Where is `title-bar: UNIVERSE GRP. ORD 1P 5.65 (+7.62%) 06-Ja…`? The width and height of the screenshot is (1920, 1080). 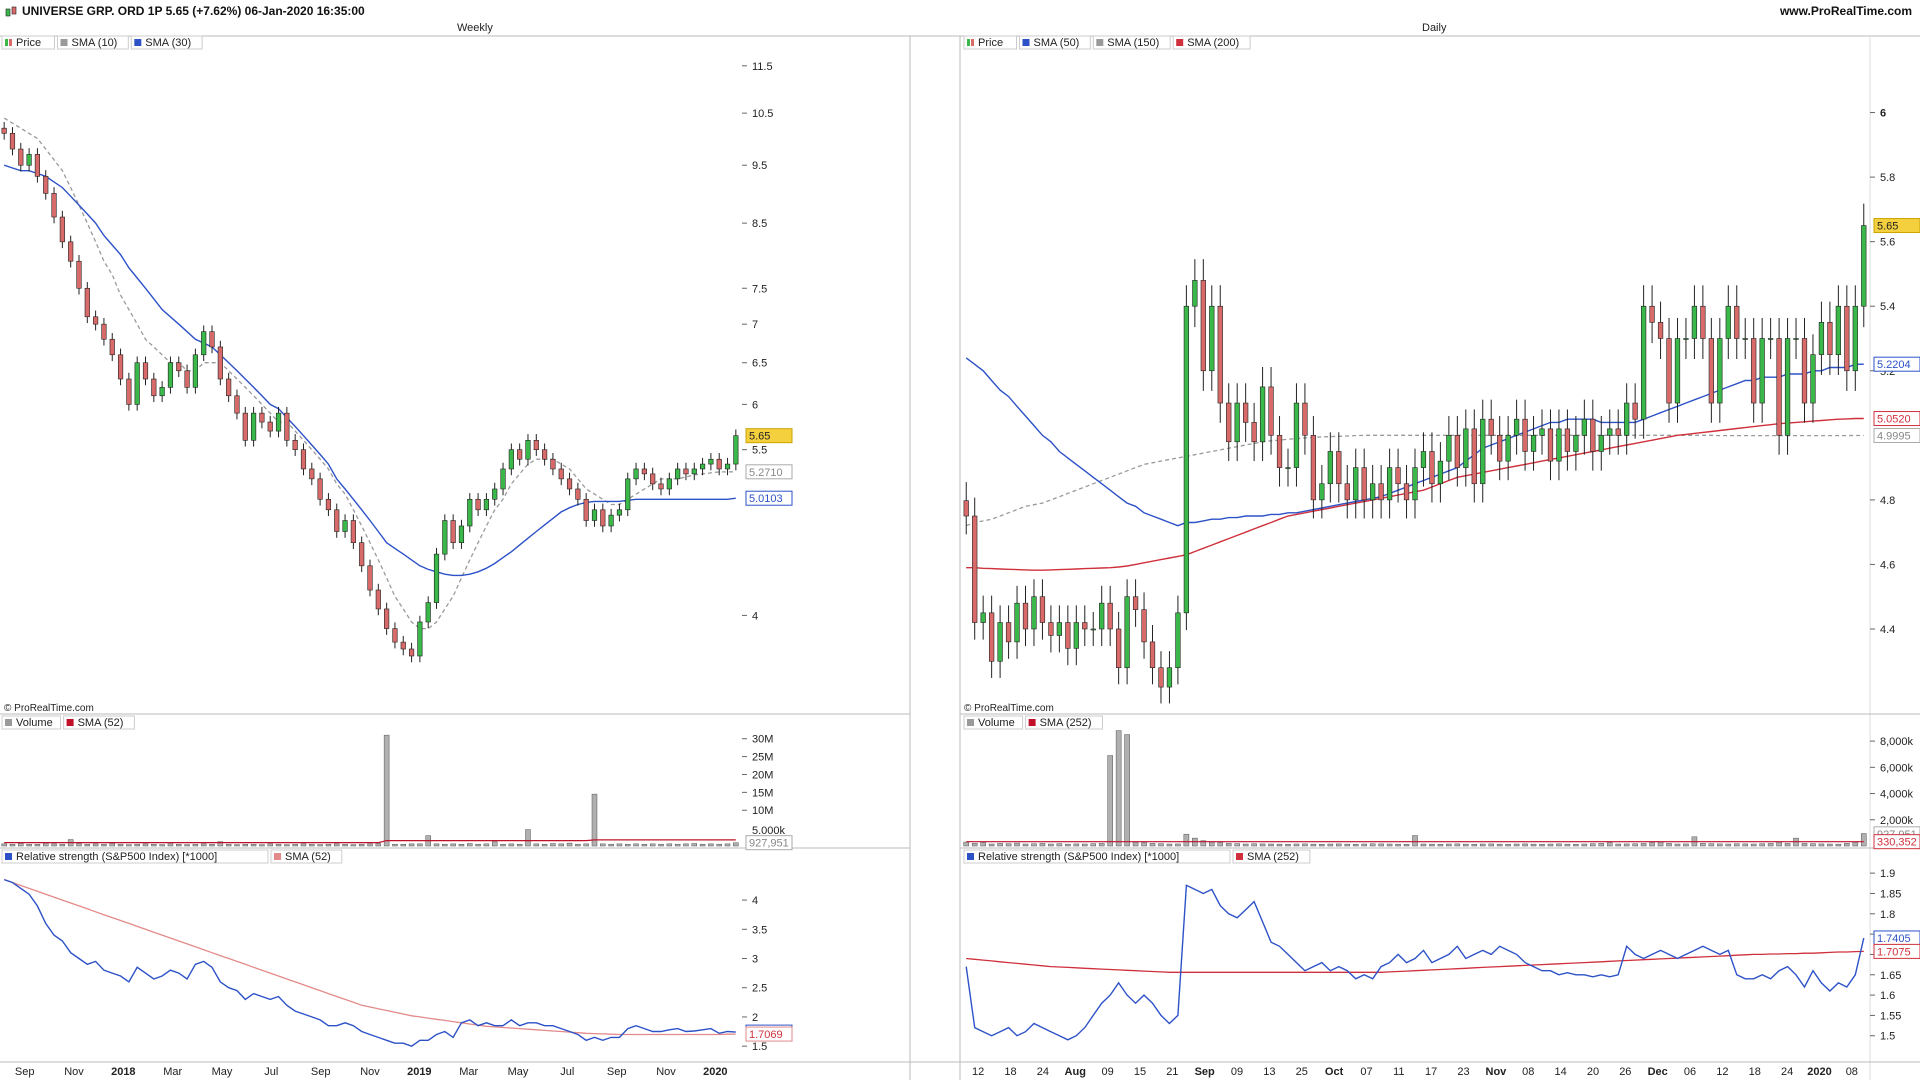
title-bar: UNIVERSE GRP. ORD 1P 5.65 (+7.62%) 06-Ja… is located at coordinates (960, 11).